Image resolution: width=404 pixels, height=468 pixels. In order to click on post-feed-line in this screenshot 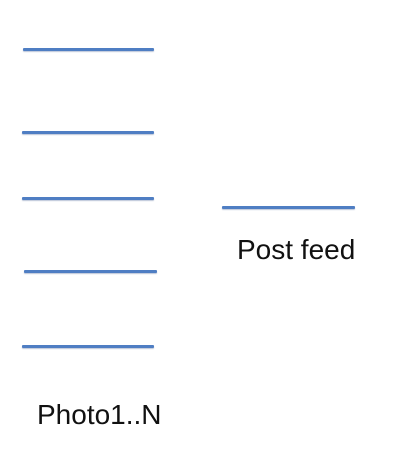, I will do `click(288, 207)`.